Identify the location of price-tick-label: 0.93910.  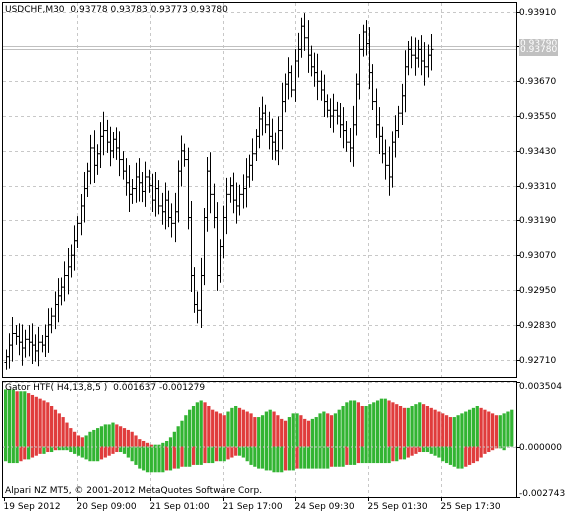
(538, 12).